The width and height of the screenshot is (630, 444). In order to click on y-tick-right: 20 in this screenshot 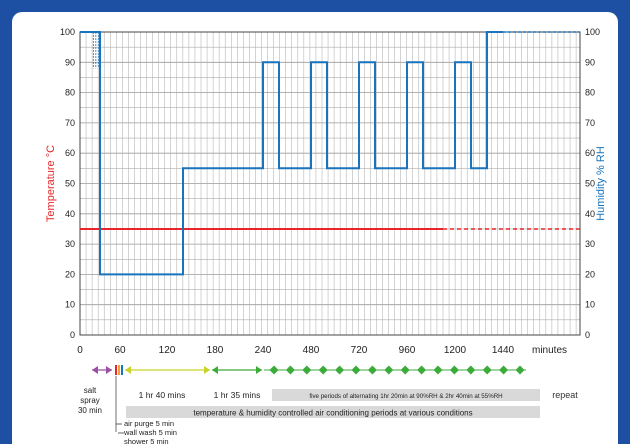, I will do `click(590, 274)`.